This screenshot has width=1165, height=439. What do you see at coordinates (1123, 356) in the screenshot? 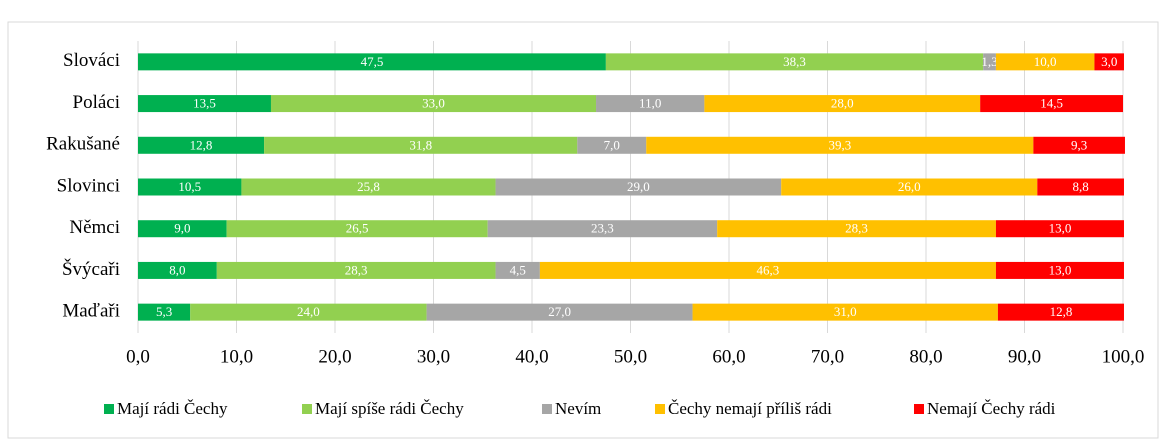
I see `x-tick-label: 100,0` at bounding box center [1123, 356].